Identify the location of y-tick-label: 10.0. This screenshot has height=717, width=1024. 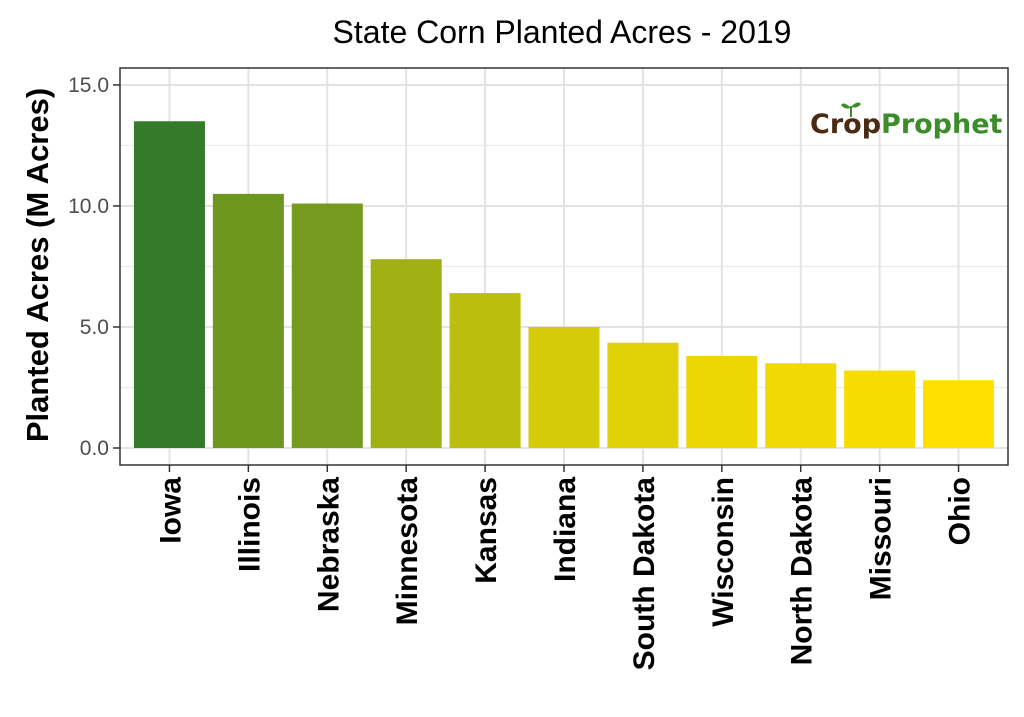
(88, 206).